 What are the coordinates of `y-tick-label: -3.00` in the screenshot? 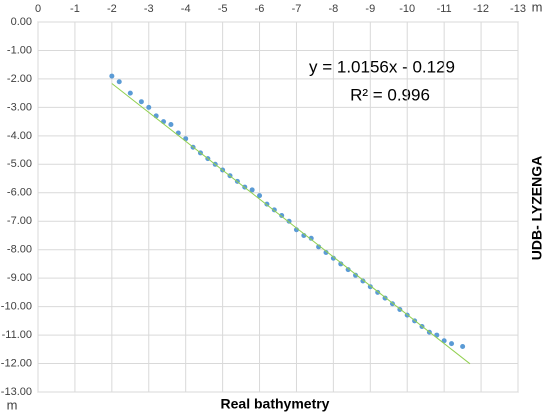 It's located at (19, 107).